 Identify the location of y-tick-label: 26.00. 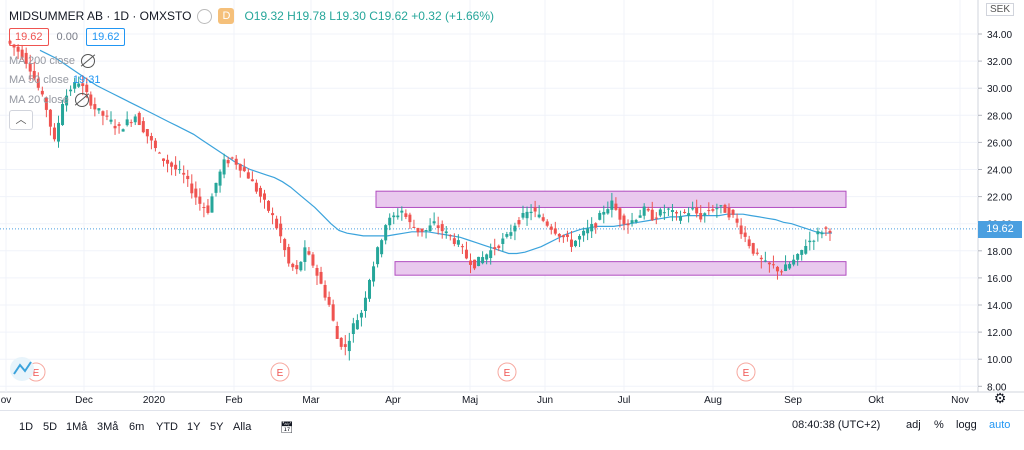
(999, 143).